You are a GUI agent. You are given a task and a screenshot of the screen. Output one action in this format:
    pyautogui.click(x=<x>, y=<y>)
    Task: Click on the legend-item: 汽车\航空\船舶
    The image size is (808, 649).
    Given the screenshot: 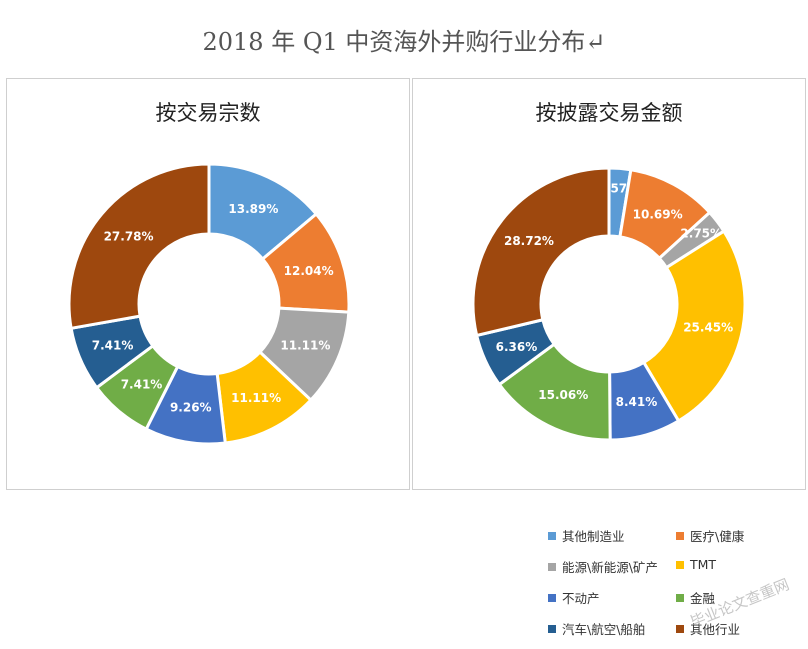 What is the action you would take?
    pyautogui.click(x=596, y=628)
    